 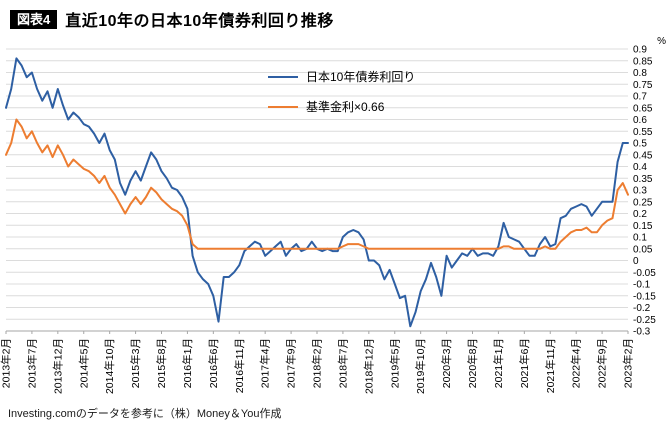 What do you see at coordinates (345, 107) in the screenshot?
I see `legend-label-base-rate: 基準金利×0.66` at bounding box center [345, 107].